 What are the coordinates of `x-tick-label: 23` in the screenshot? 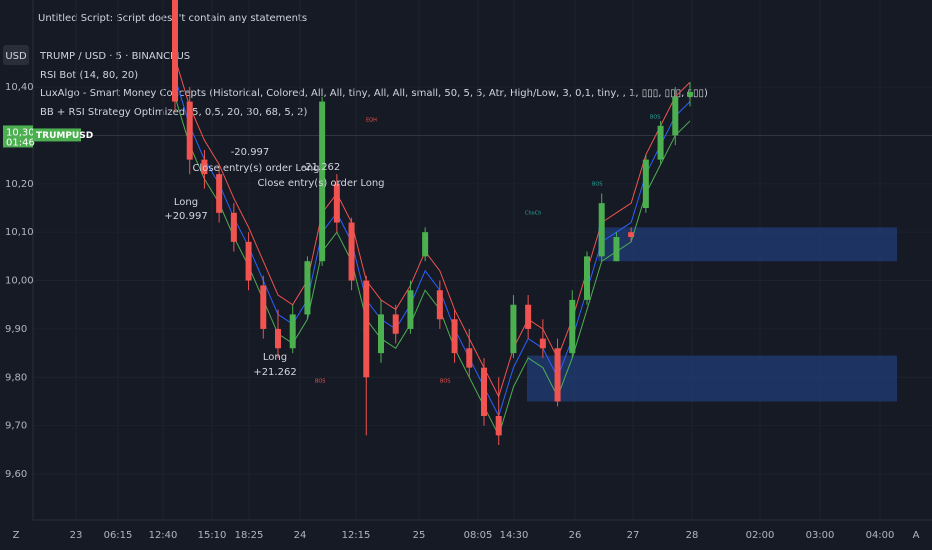 It's located at (76, 535).